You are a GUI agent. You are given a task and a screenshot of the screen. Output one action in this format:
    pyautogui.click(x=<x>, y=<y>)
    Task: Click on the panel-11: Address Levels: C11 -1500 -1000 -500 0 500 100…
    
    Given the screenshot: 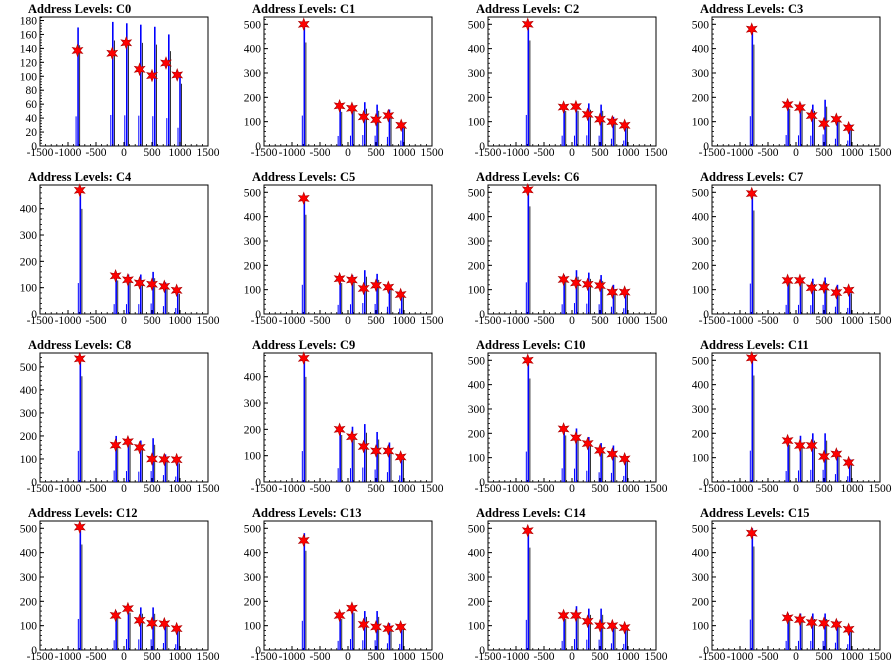 What is the action you would take?
    pyautogui.click(x=784, y=420)
    